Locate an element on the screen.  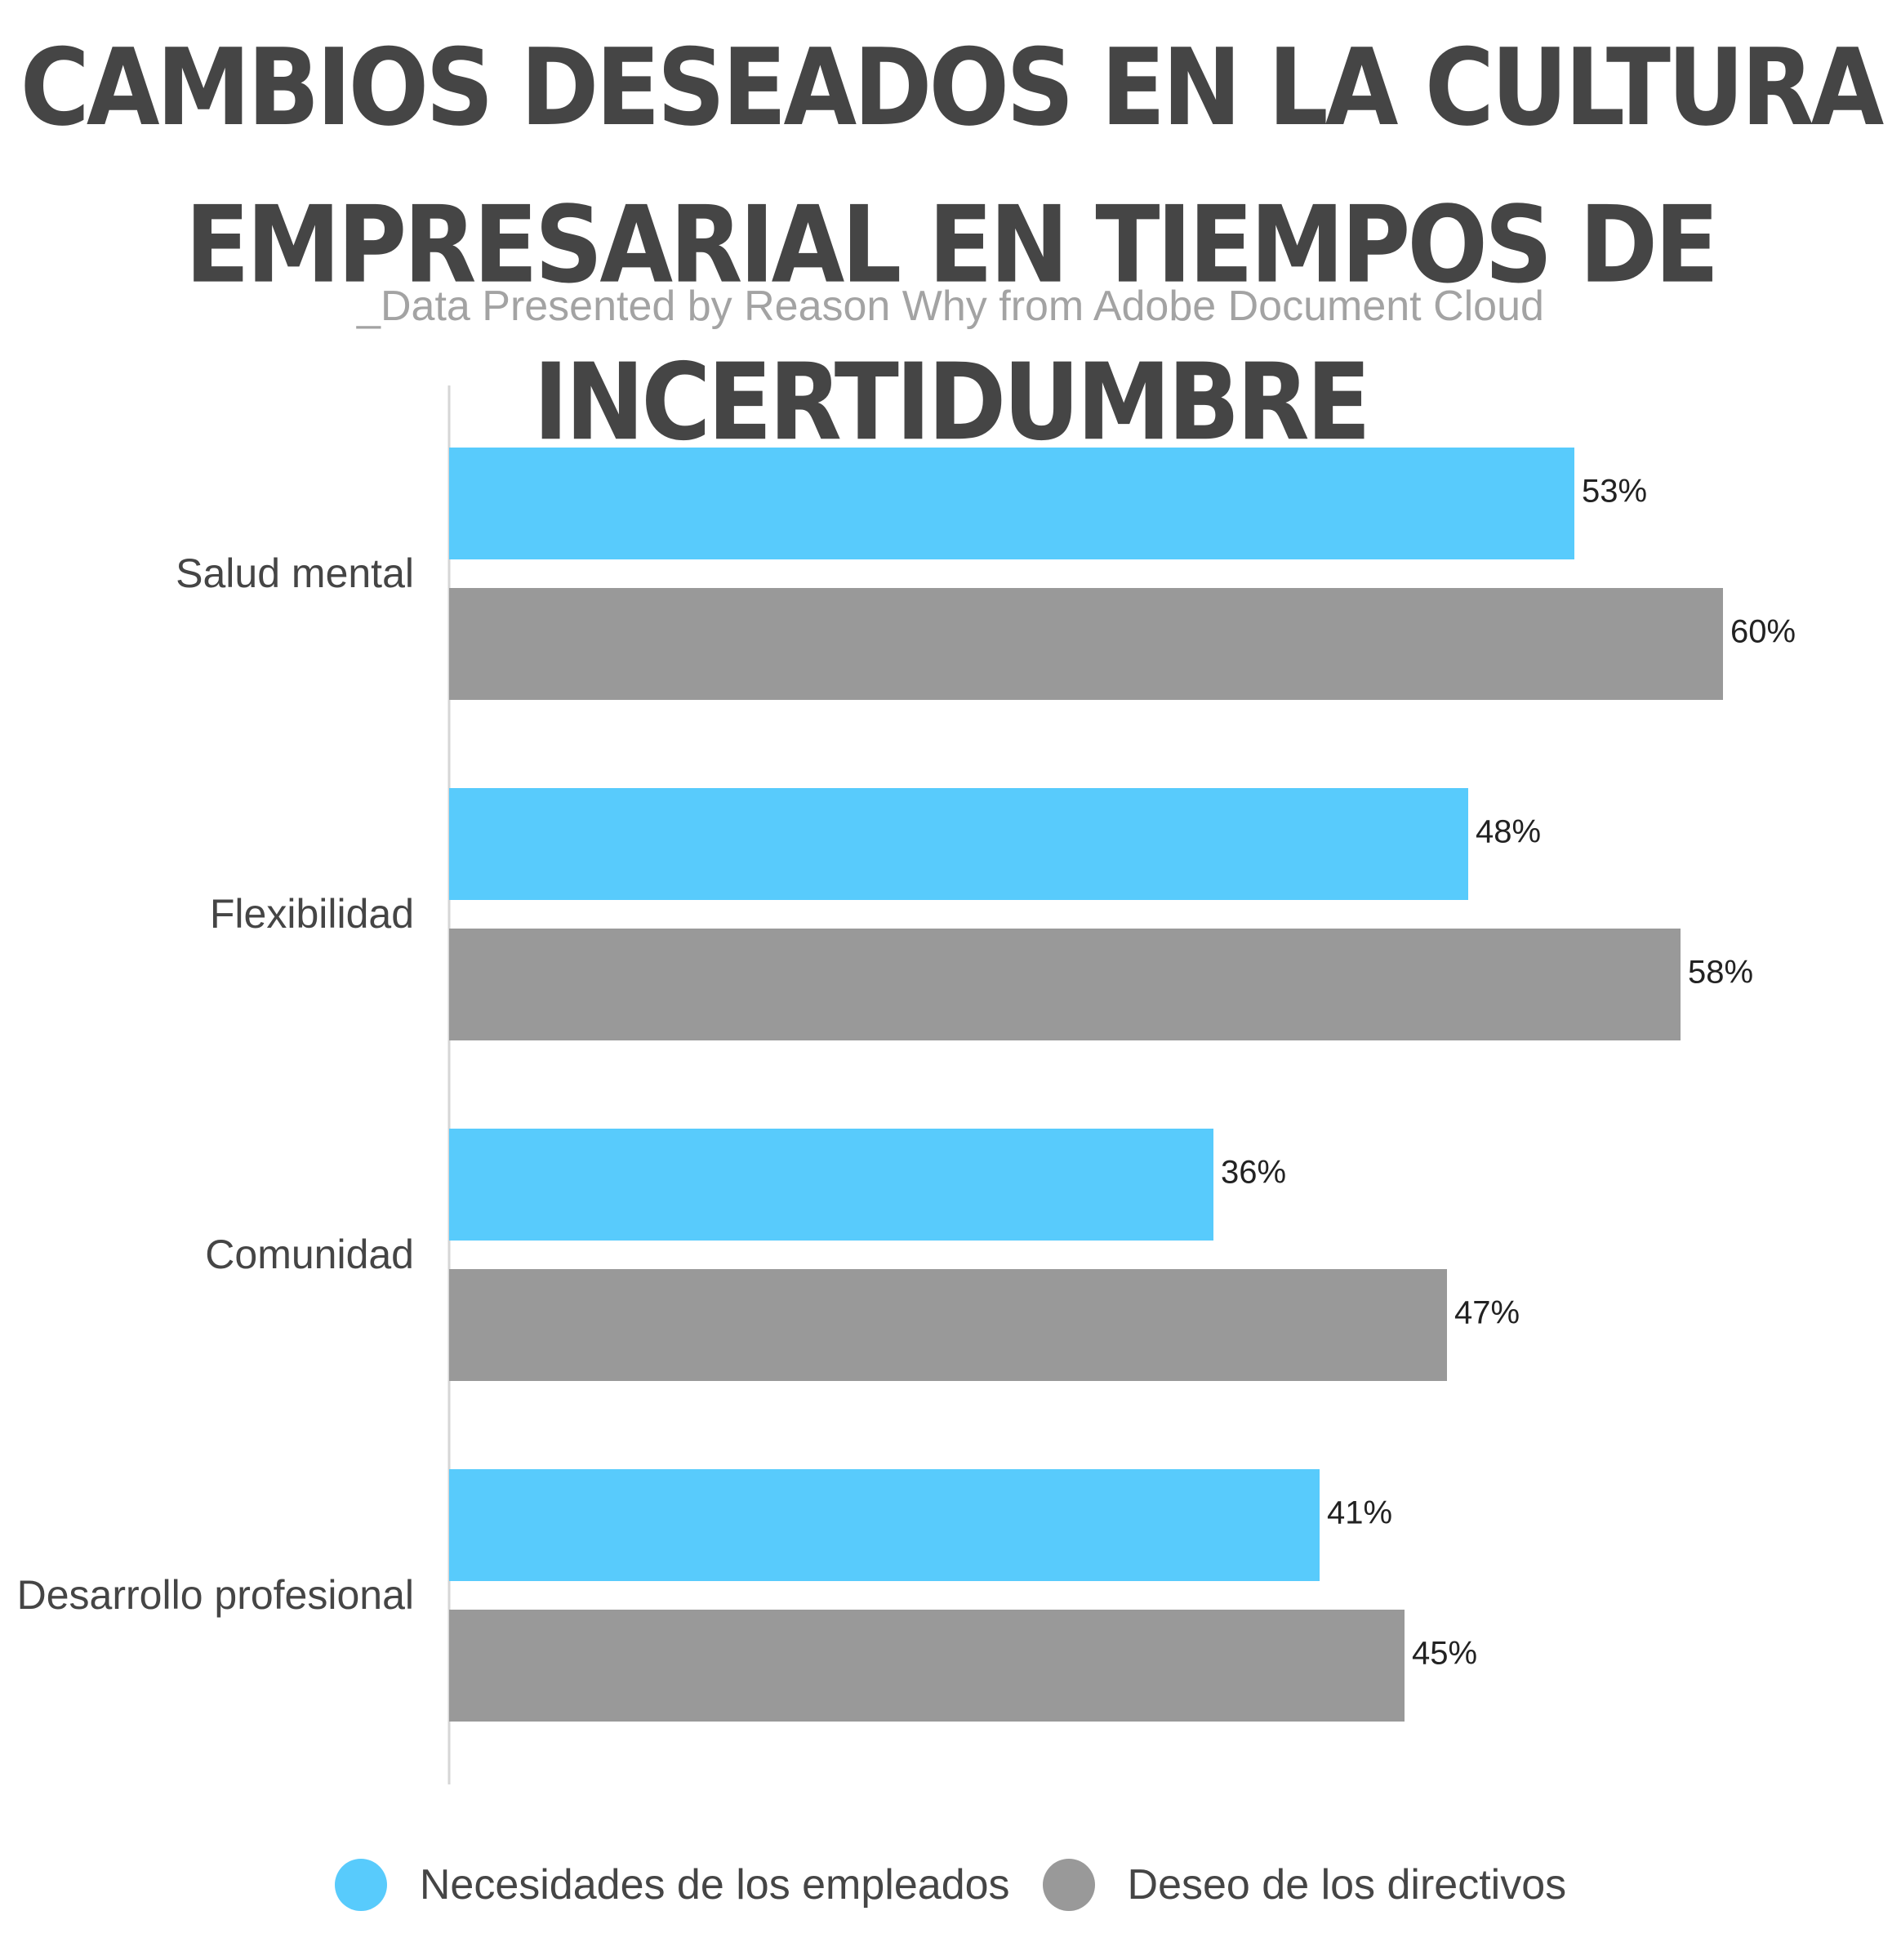
data-label: 58% is located at coordinates (1720, 973).